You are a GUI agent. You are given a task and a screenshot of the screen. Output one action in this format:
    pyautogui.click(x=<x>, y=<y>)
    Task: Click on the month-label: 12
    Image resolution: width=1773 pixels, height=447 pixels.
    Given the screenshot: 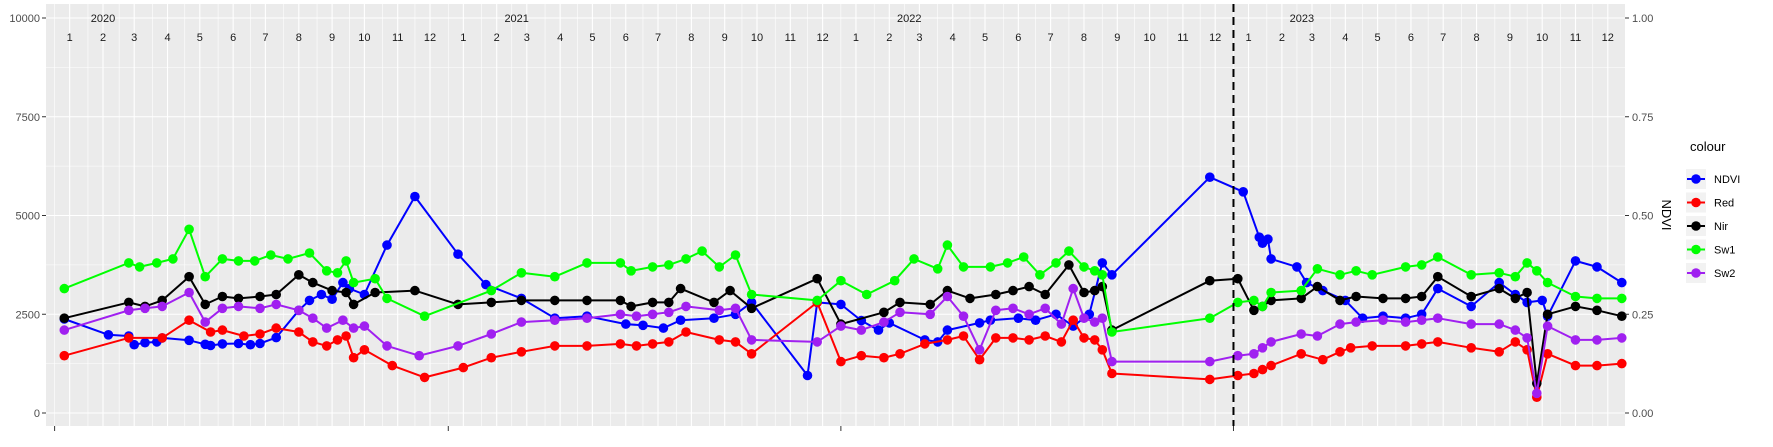 What is the action you would take?
    pyautogui.click(x=1608, y=38)
    